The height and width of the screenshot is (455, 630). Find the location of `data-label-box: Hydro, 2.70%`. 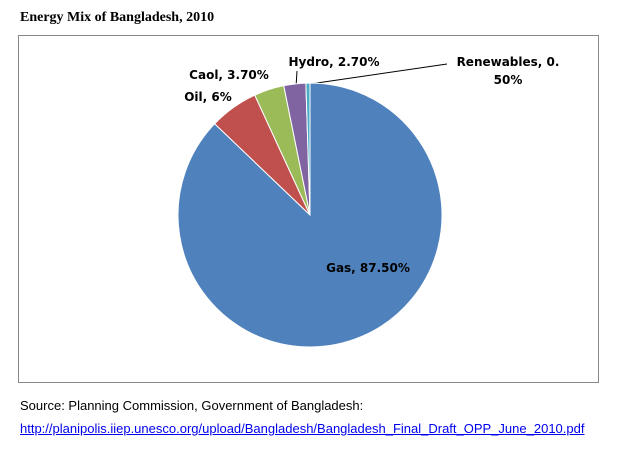

data-label-box: Hydro, 2.70% is located at coordinates (334, 62).